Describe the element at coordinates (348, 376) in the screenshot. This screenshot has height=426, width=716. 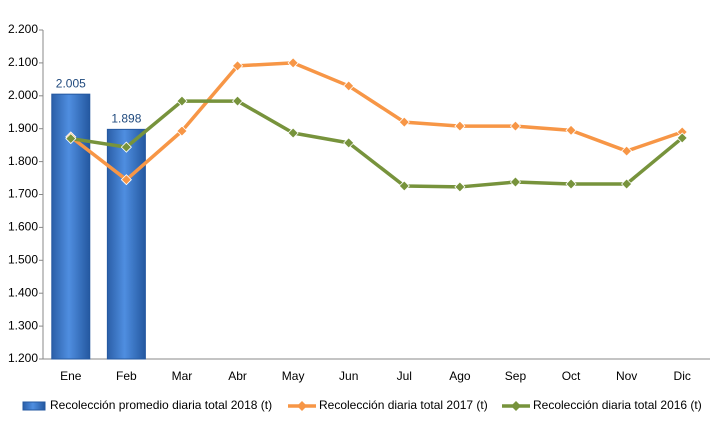
I see `x-tick-label: Jun` at that location.